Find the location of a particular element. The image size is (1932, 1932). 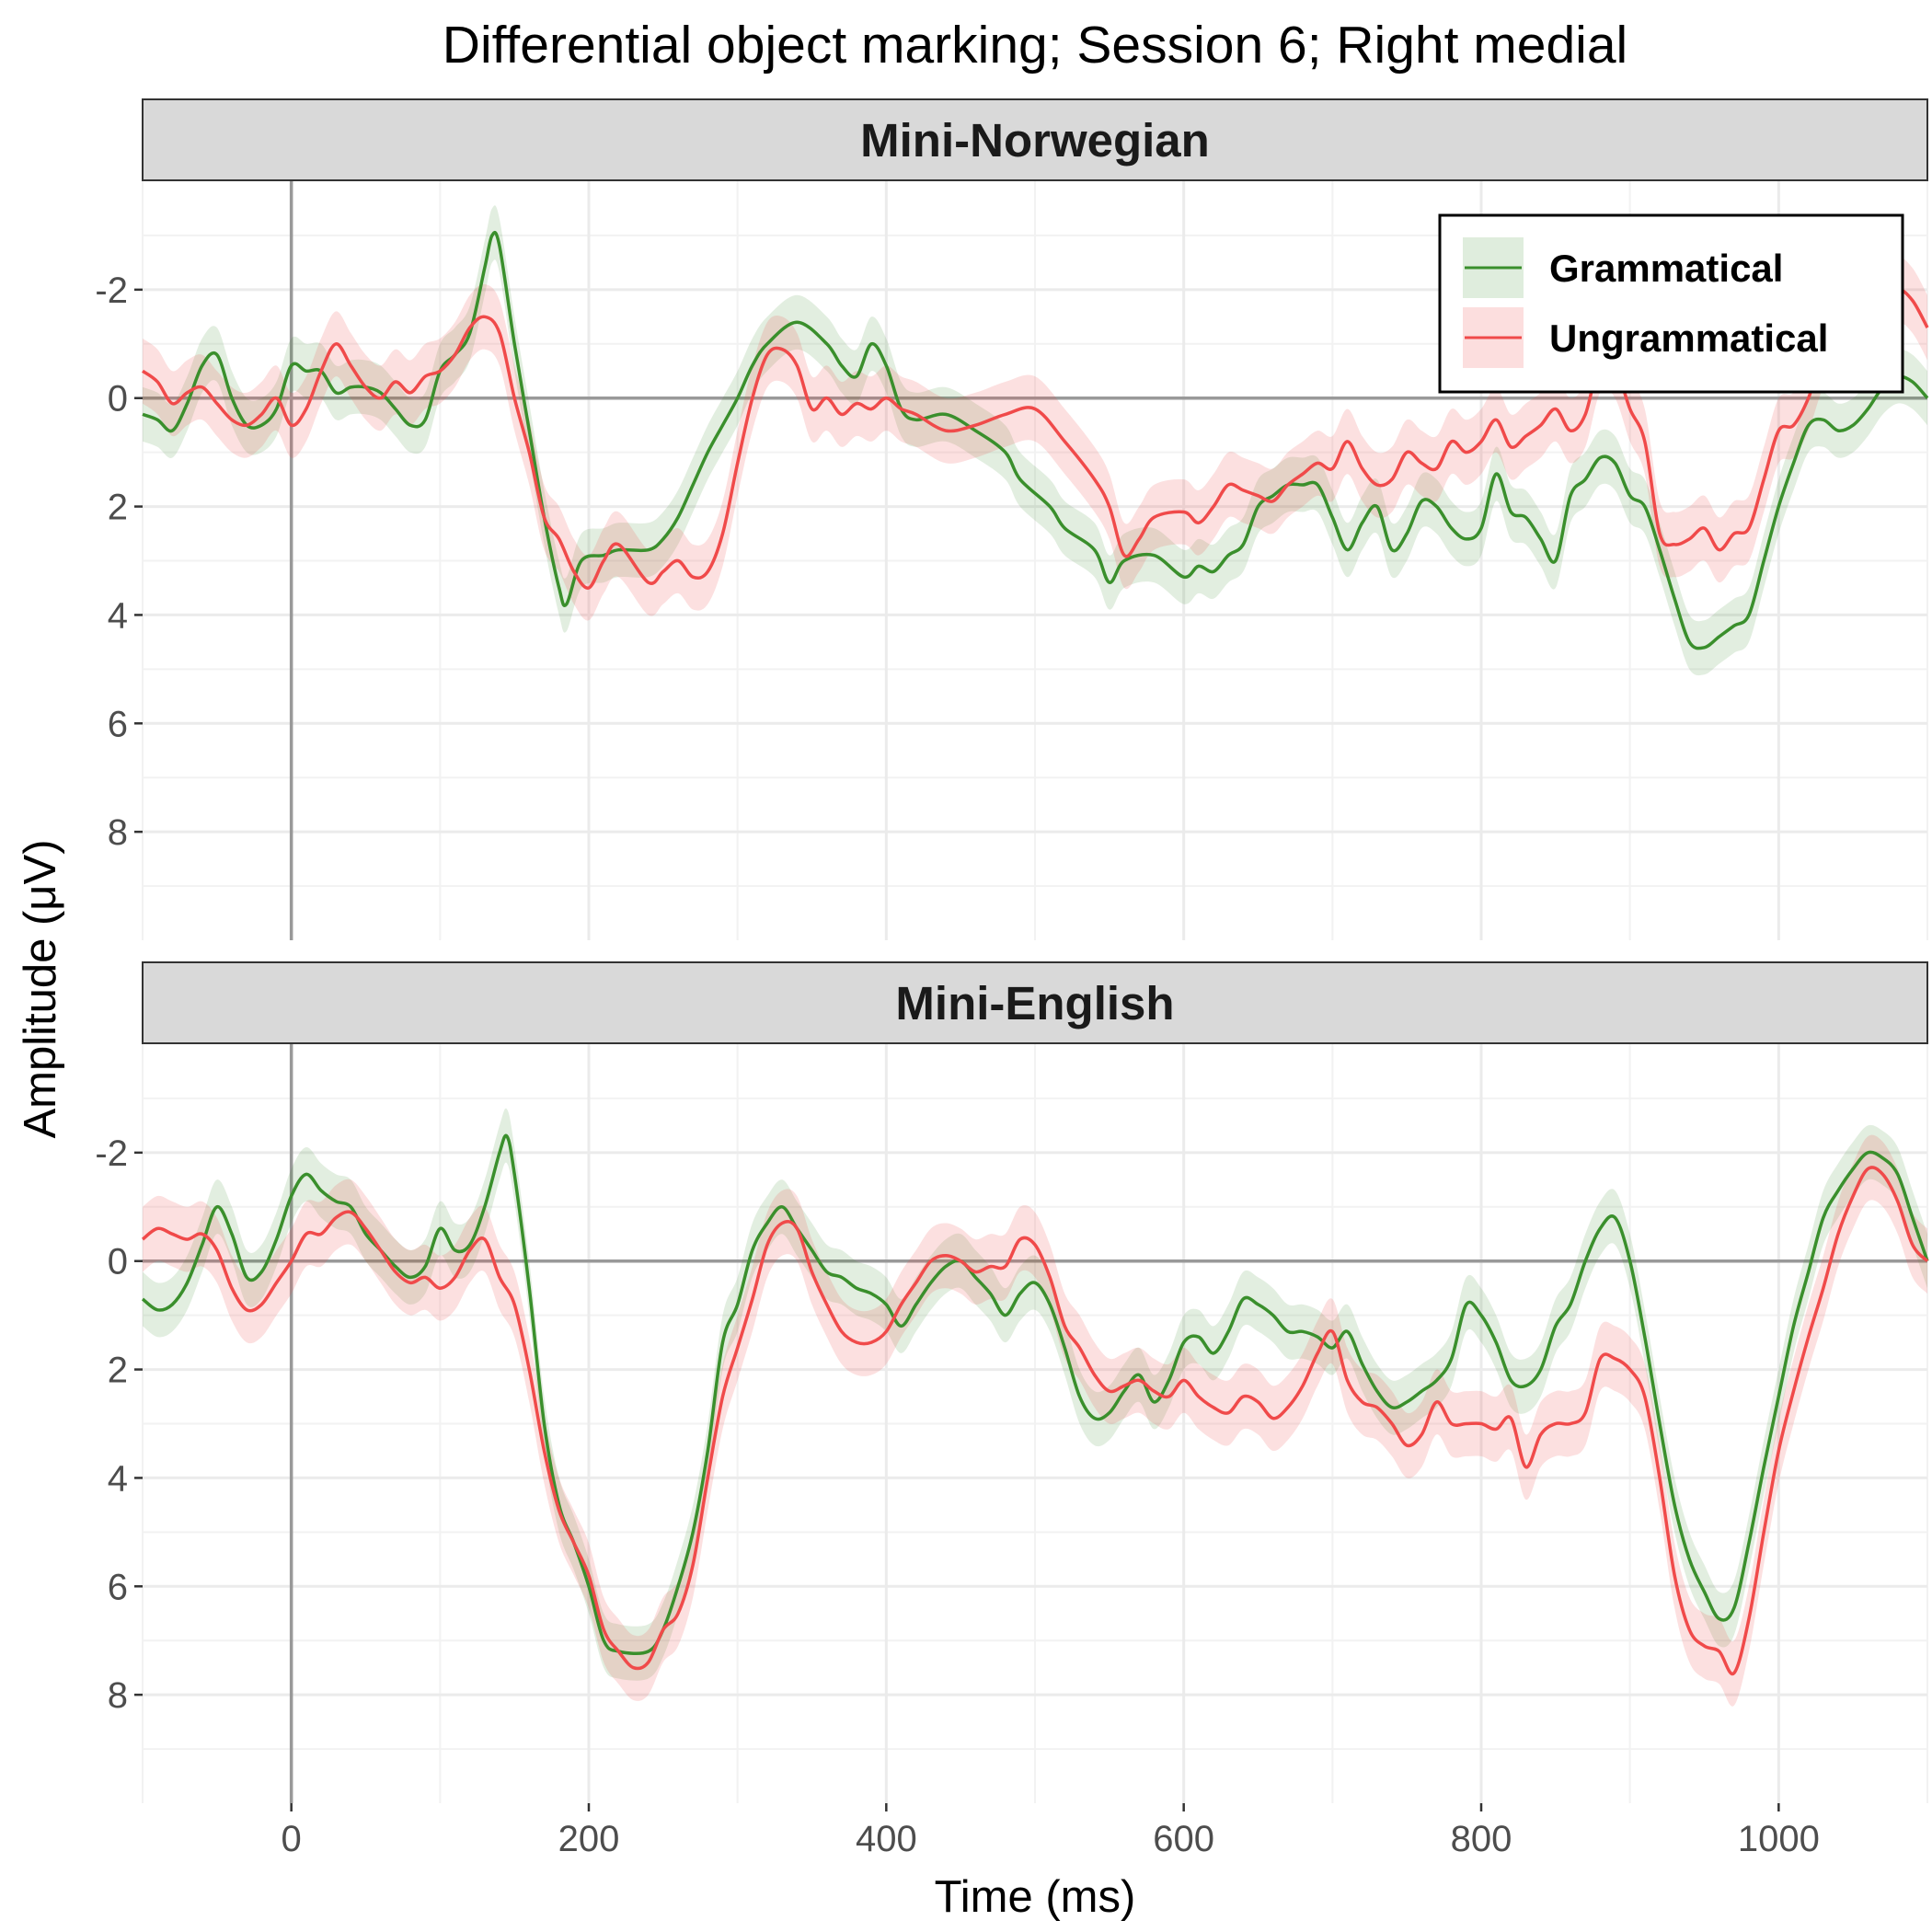

x-axis: 0 200 400 600 800 1000 is located at coordinates (1051, 1831).